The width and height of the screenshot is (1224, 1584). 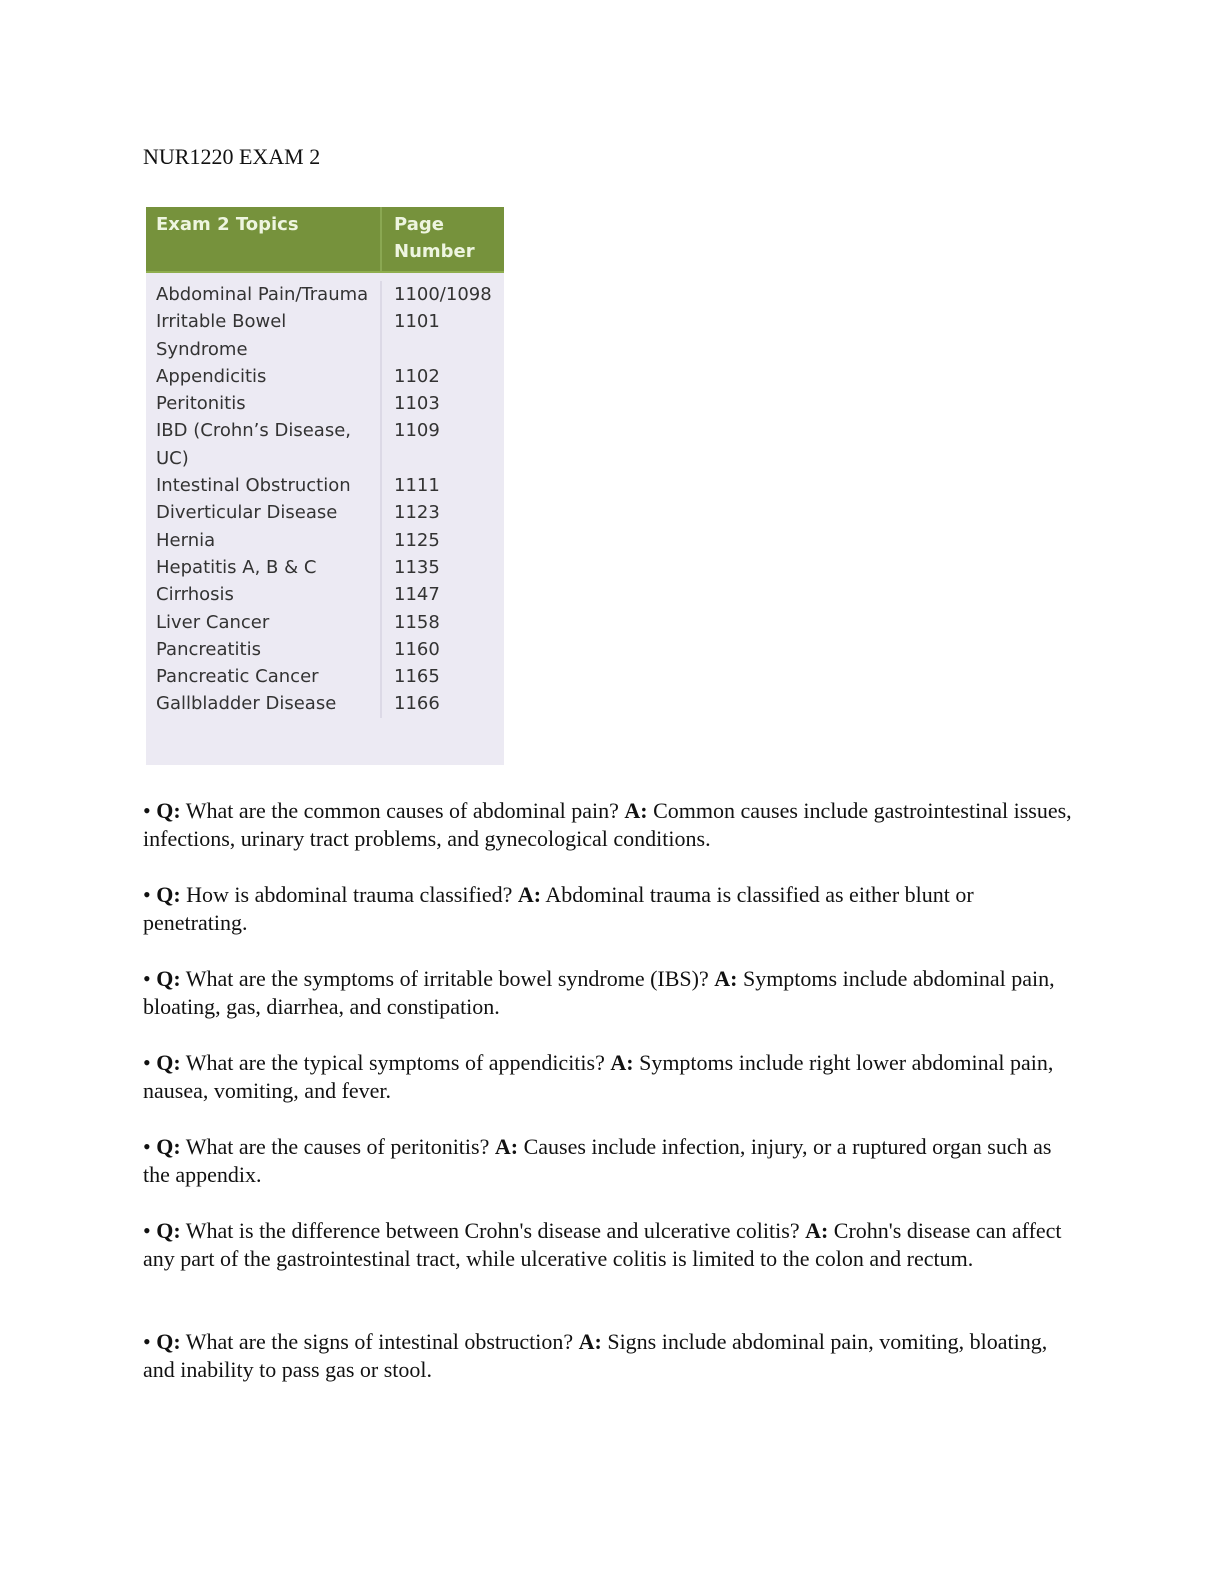 What do you see at coordinates (195, 595) in the screenshot?
I see `topic-cell: Cirrhosis` at bounding box center [195, 595].